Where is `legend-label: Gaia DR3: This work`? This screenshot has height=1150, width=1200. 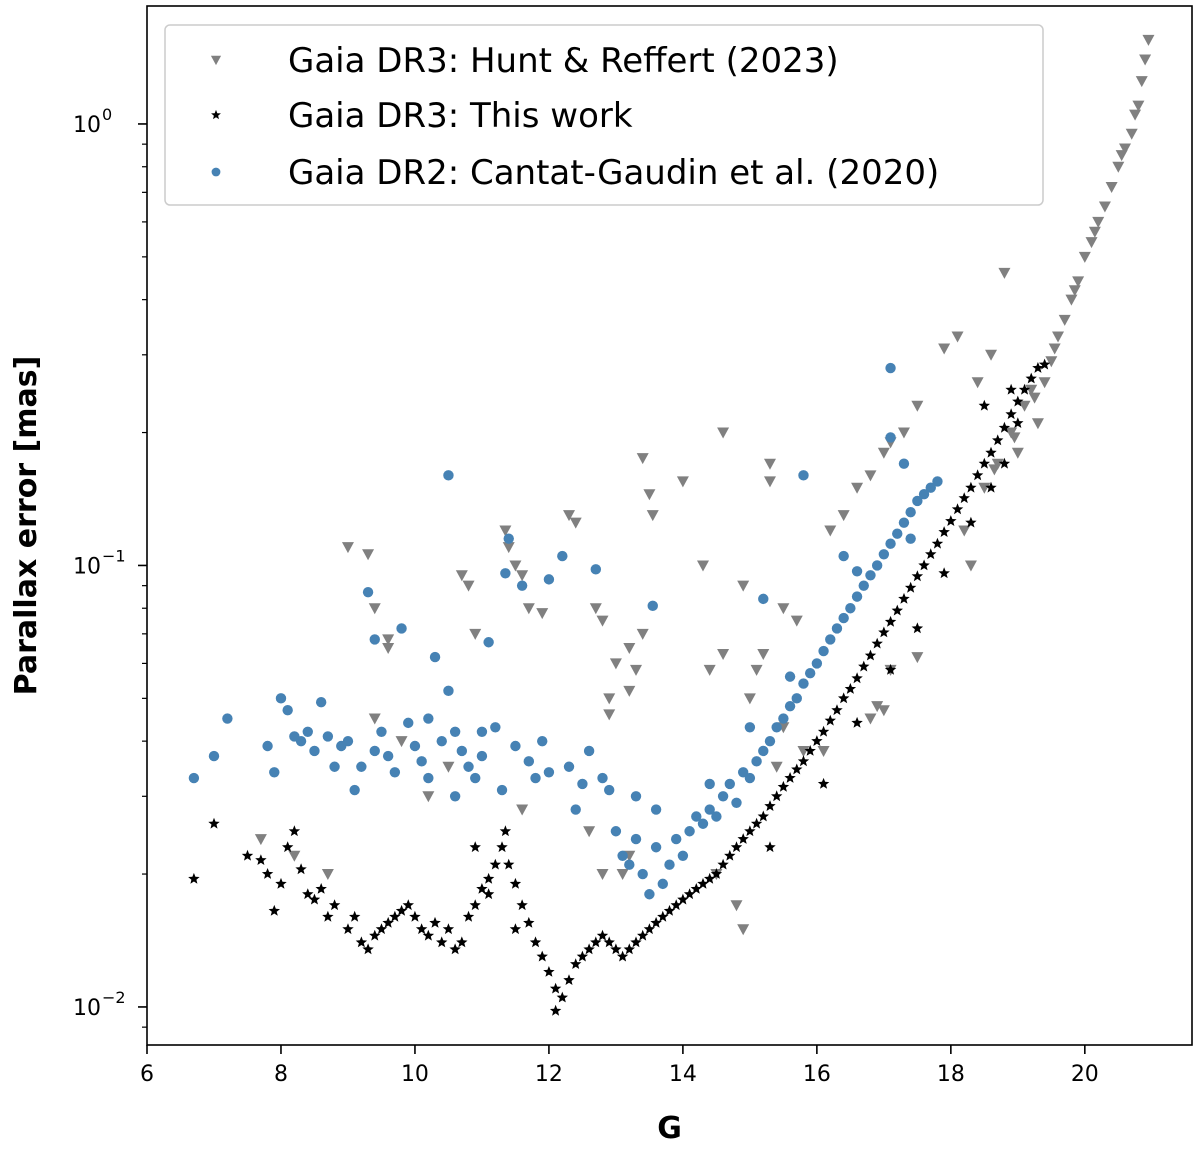 legend-label: Gaia DR3: This work is located at coordinates (460, 116).